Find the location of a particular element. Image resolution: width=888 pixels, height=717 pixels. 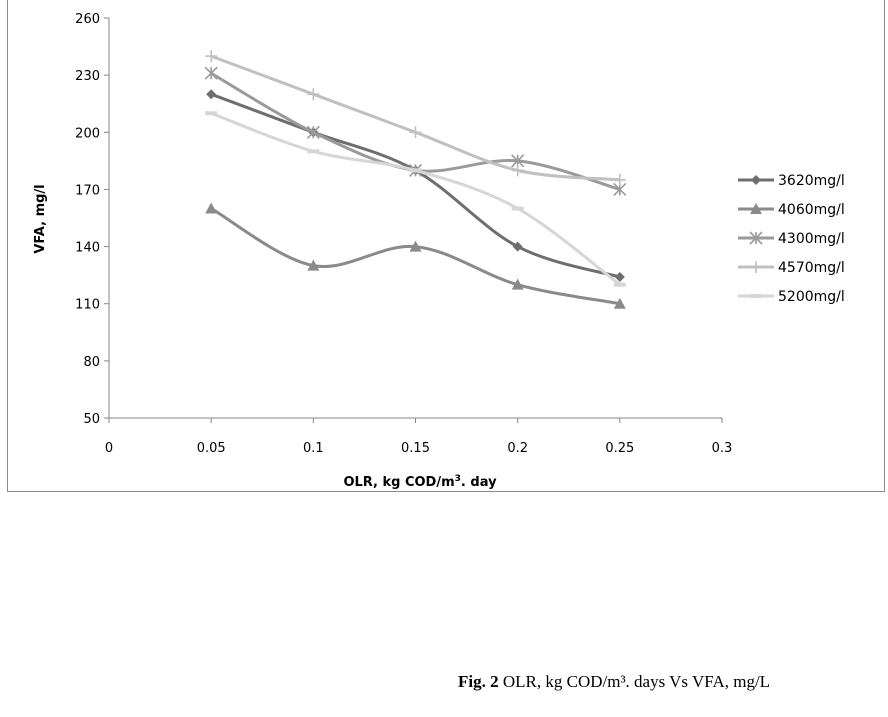

legend-item: 4570mg/l is located at coordinates (791, 268).